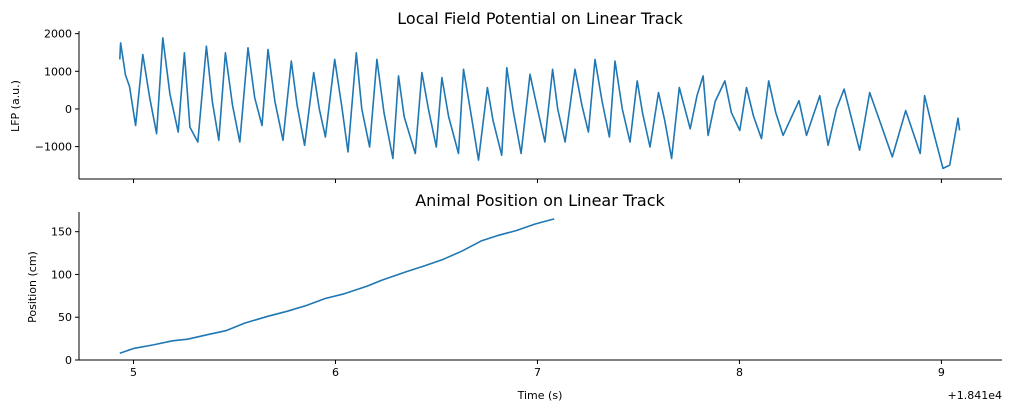 The height and width of the screenshot is (415, 1011). I want to click on position-x-tick-label: 8, so click(739, 372).